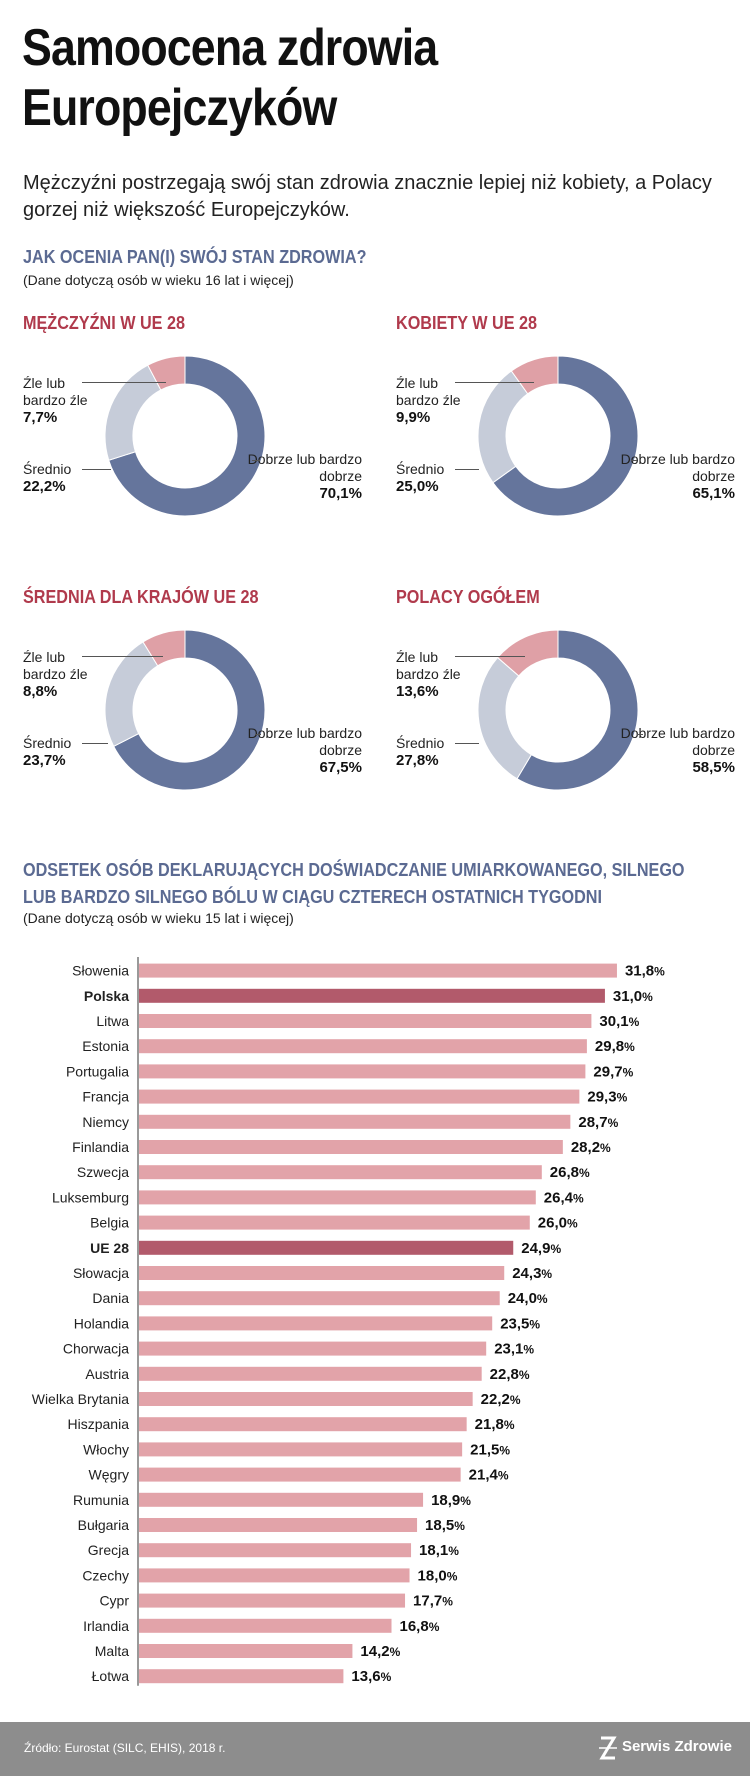 This screenshot has height=1776, width=750. Describe the element at coordinates (438, 1575) in the screenshot. I see `value-label: 18,0%` at that location.